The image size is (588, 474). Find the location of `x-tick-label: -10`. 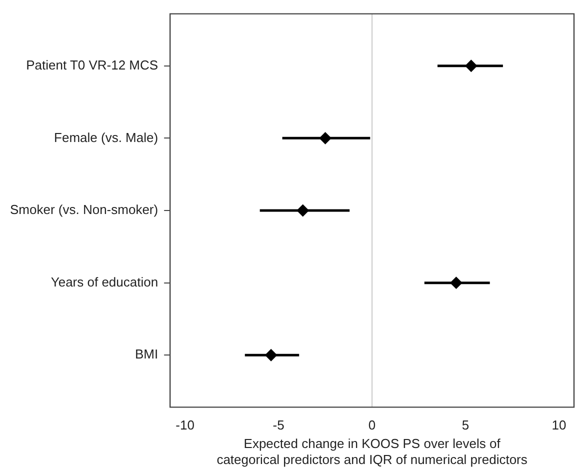

x-tick-label: -10 is located at coordinates (185, 425).